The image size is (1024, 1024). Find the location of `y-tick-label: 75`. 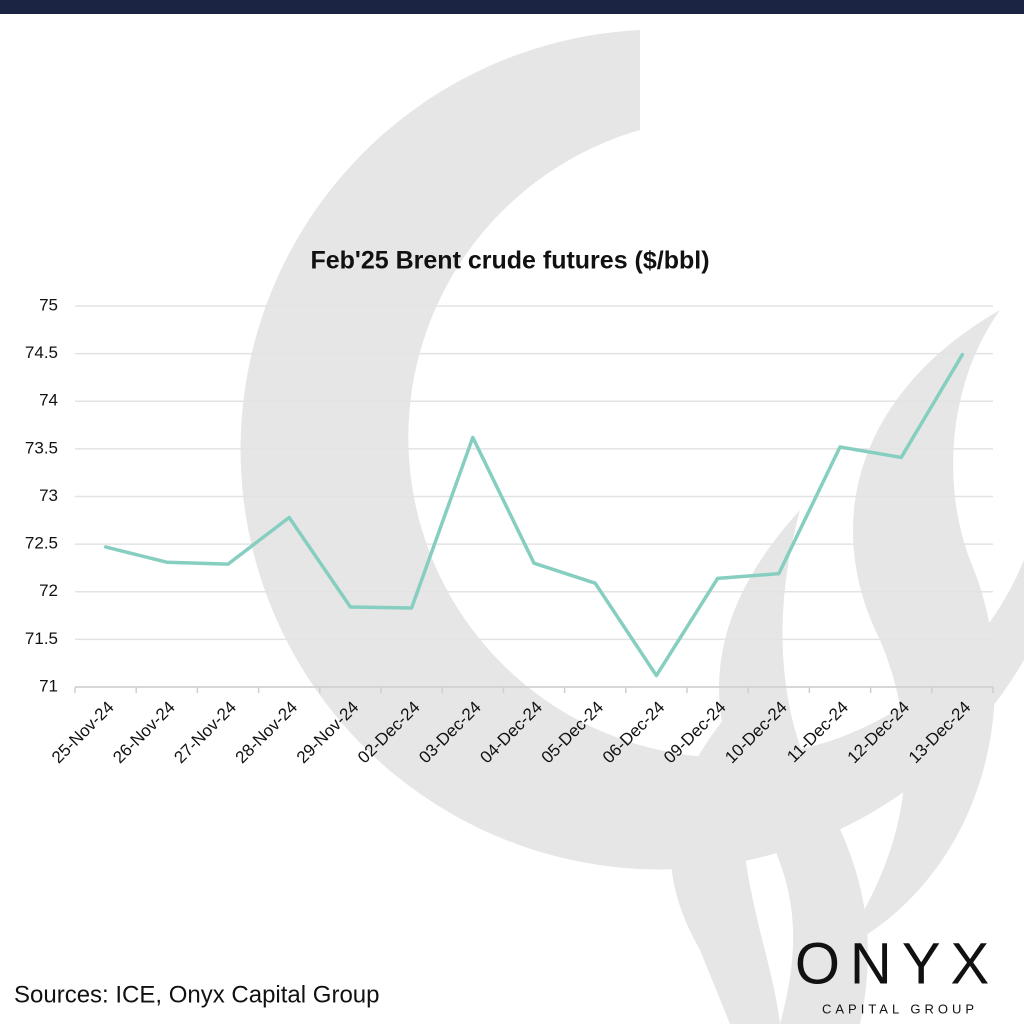

y-tick-label: 75 is located at coordinates (48, 304).